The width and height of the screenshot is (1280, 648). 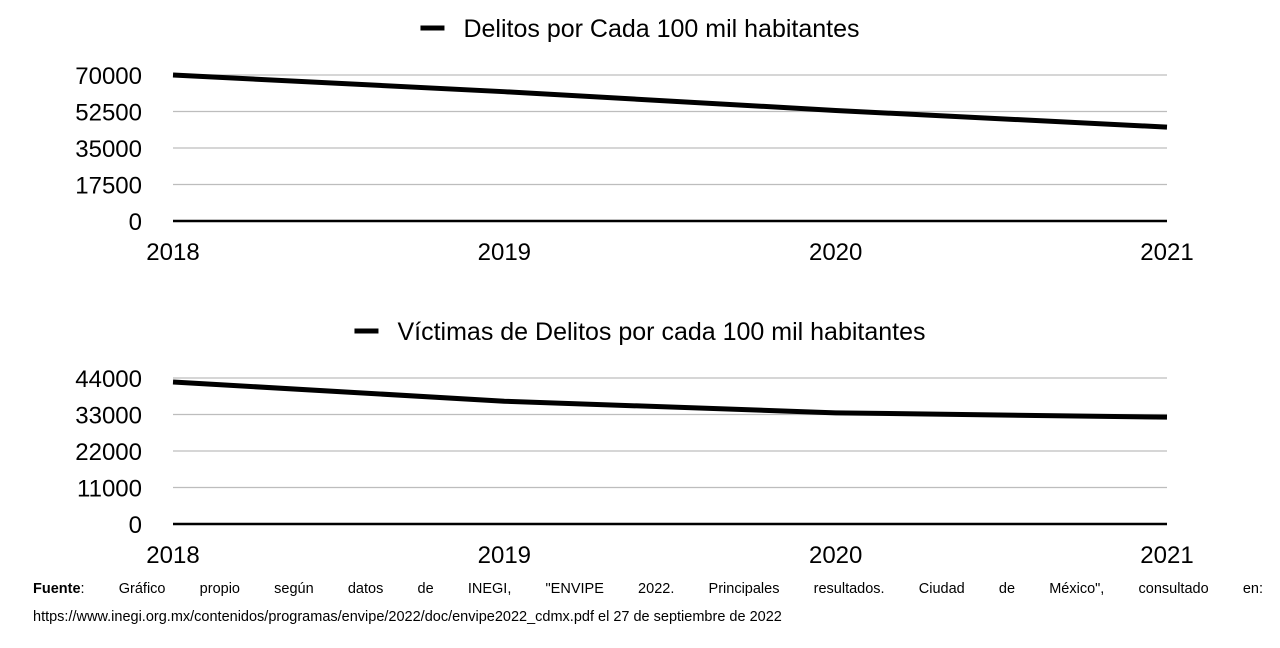 I want to click on y-tick-label: 52500, so click(x=108, y=113).